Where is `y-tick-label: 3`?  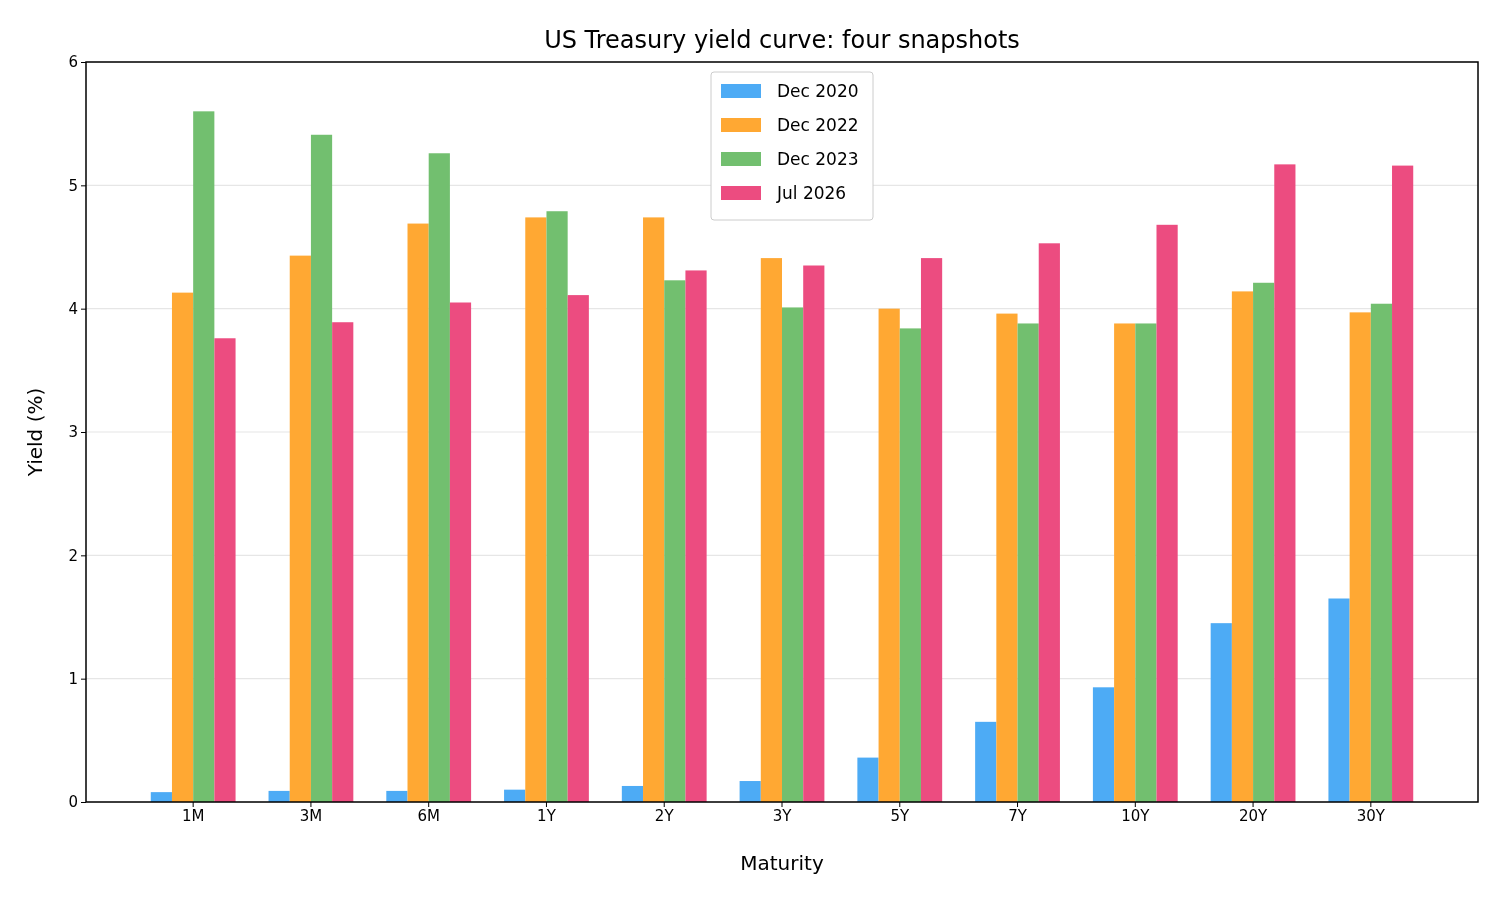 y-tick-label: 3 is located at coordinates (73, 432).